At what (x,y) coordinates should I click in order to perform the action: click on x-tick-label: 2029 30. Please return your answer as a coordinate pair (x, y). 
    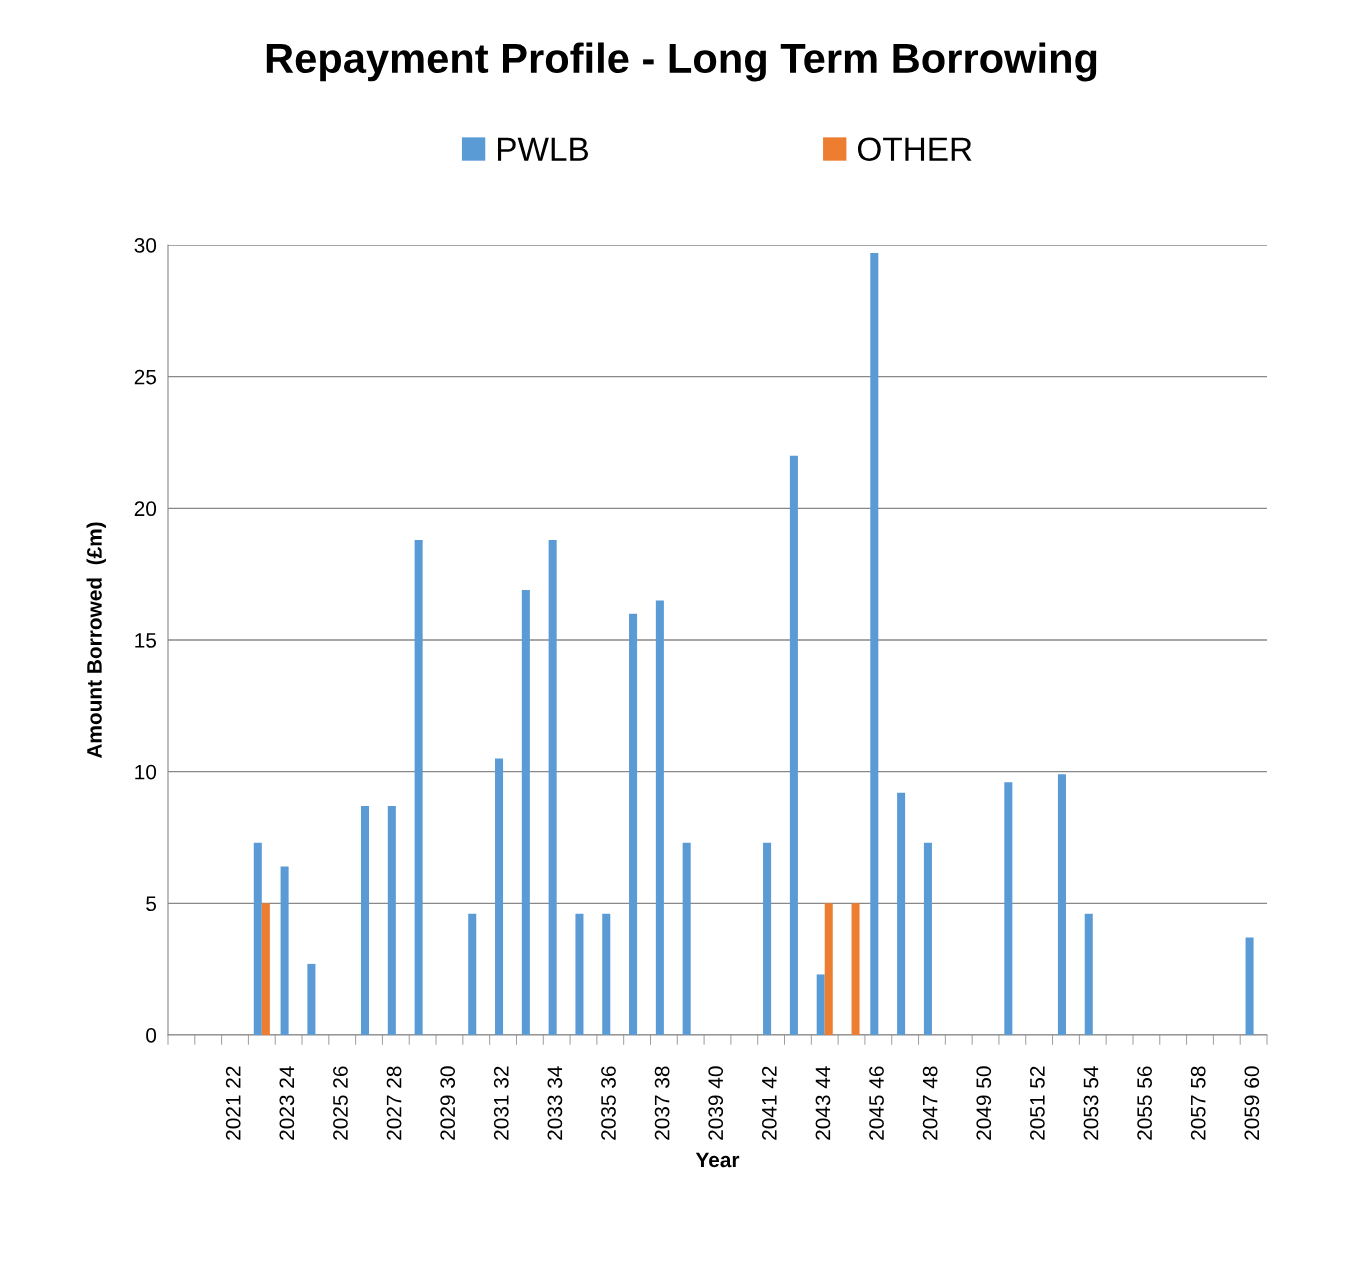
    Looking at the image, I should click on (448, 1103).